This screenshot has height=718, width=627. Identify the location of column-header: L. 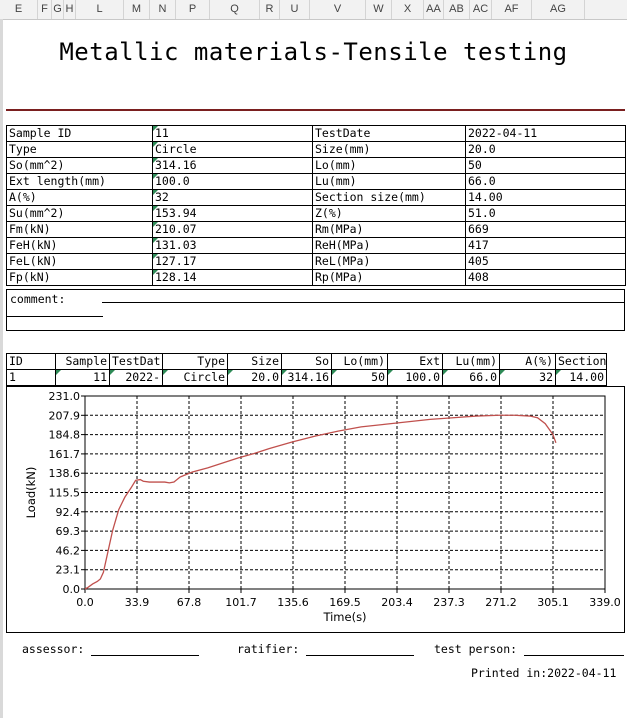
(100, 9).